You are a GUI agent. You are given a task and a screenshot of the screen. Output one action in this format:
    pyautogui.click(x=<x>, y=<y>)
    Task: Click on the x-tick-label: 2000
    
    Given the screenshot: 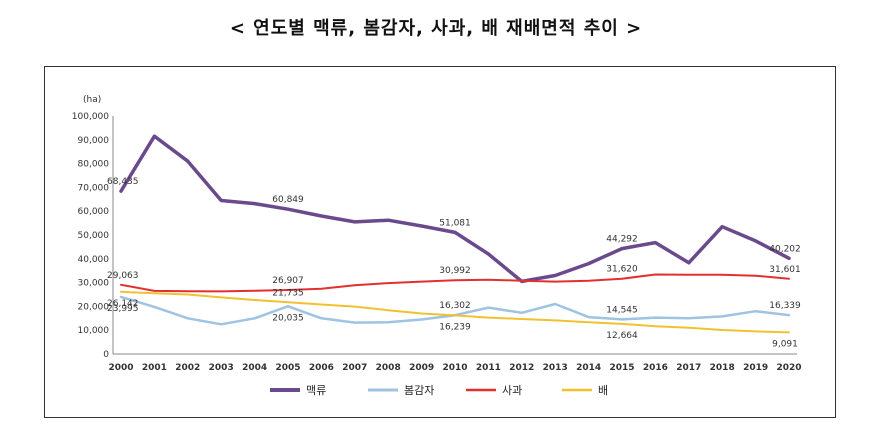 What is the action you would take?
    pyautogui.click(x=120, y=368)
    